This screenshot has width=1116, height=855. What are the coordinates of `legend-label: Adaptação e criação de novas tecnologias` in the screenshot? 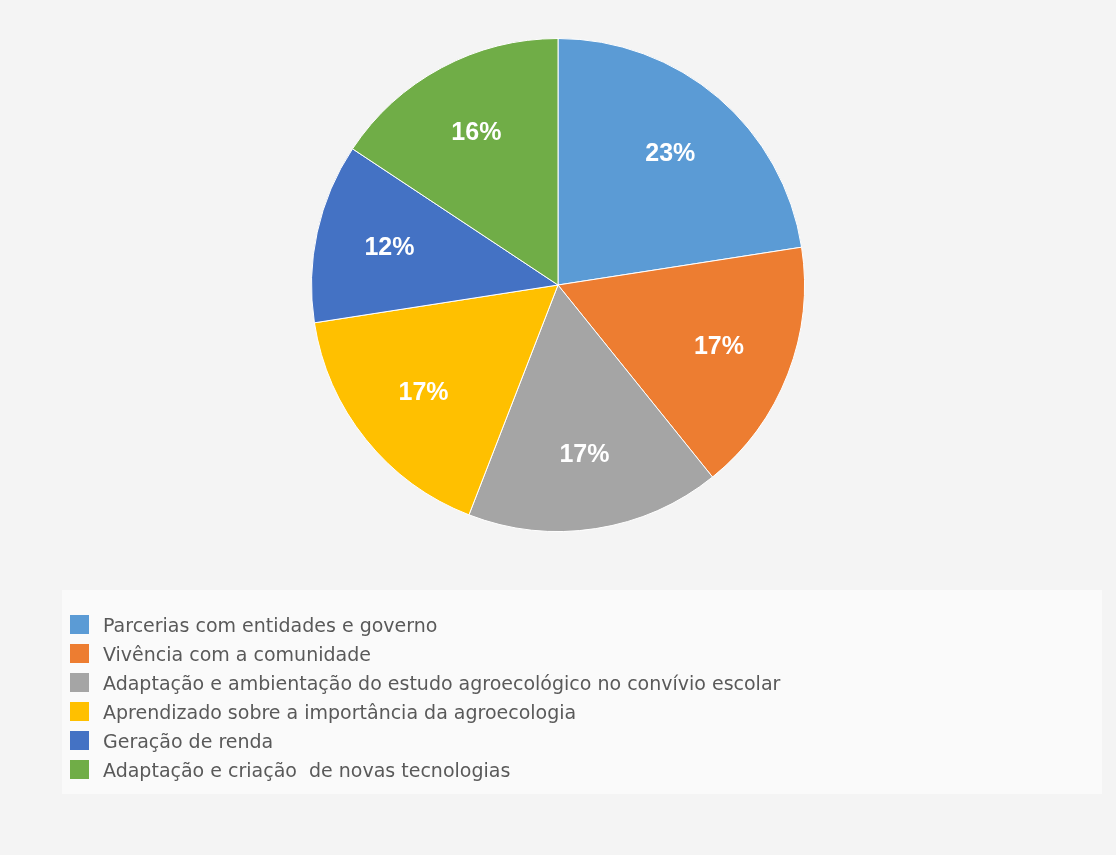 It's located at (307, 769).